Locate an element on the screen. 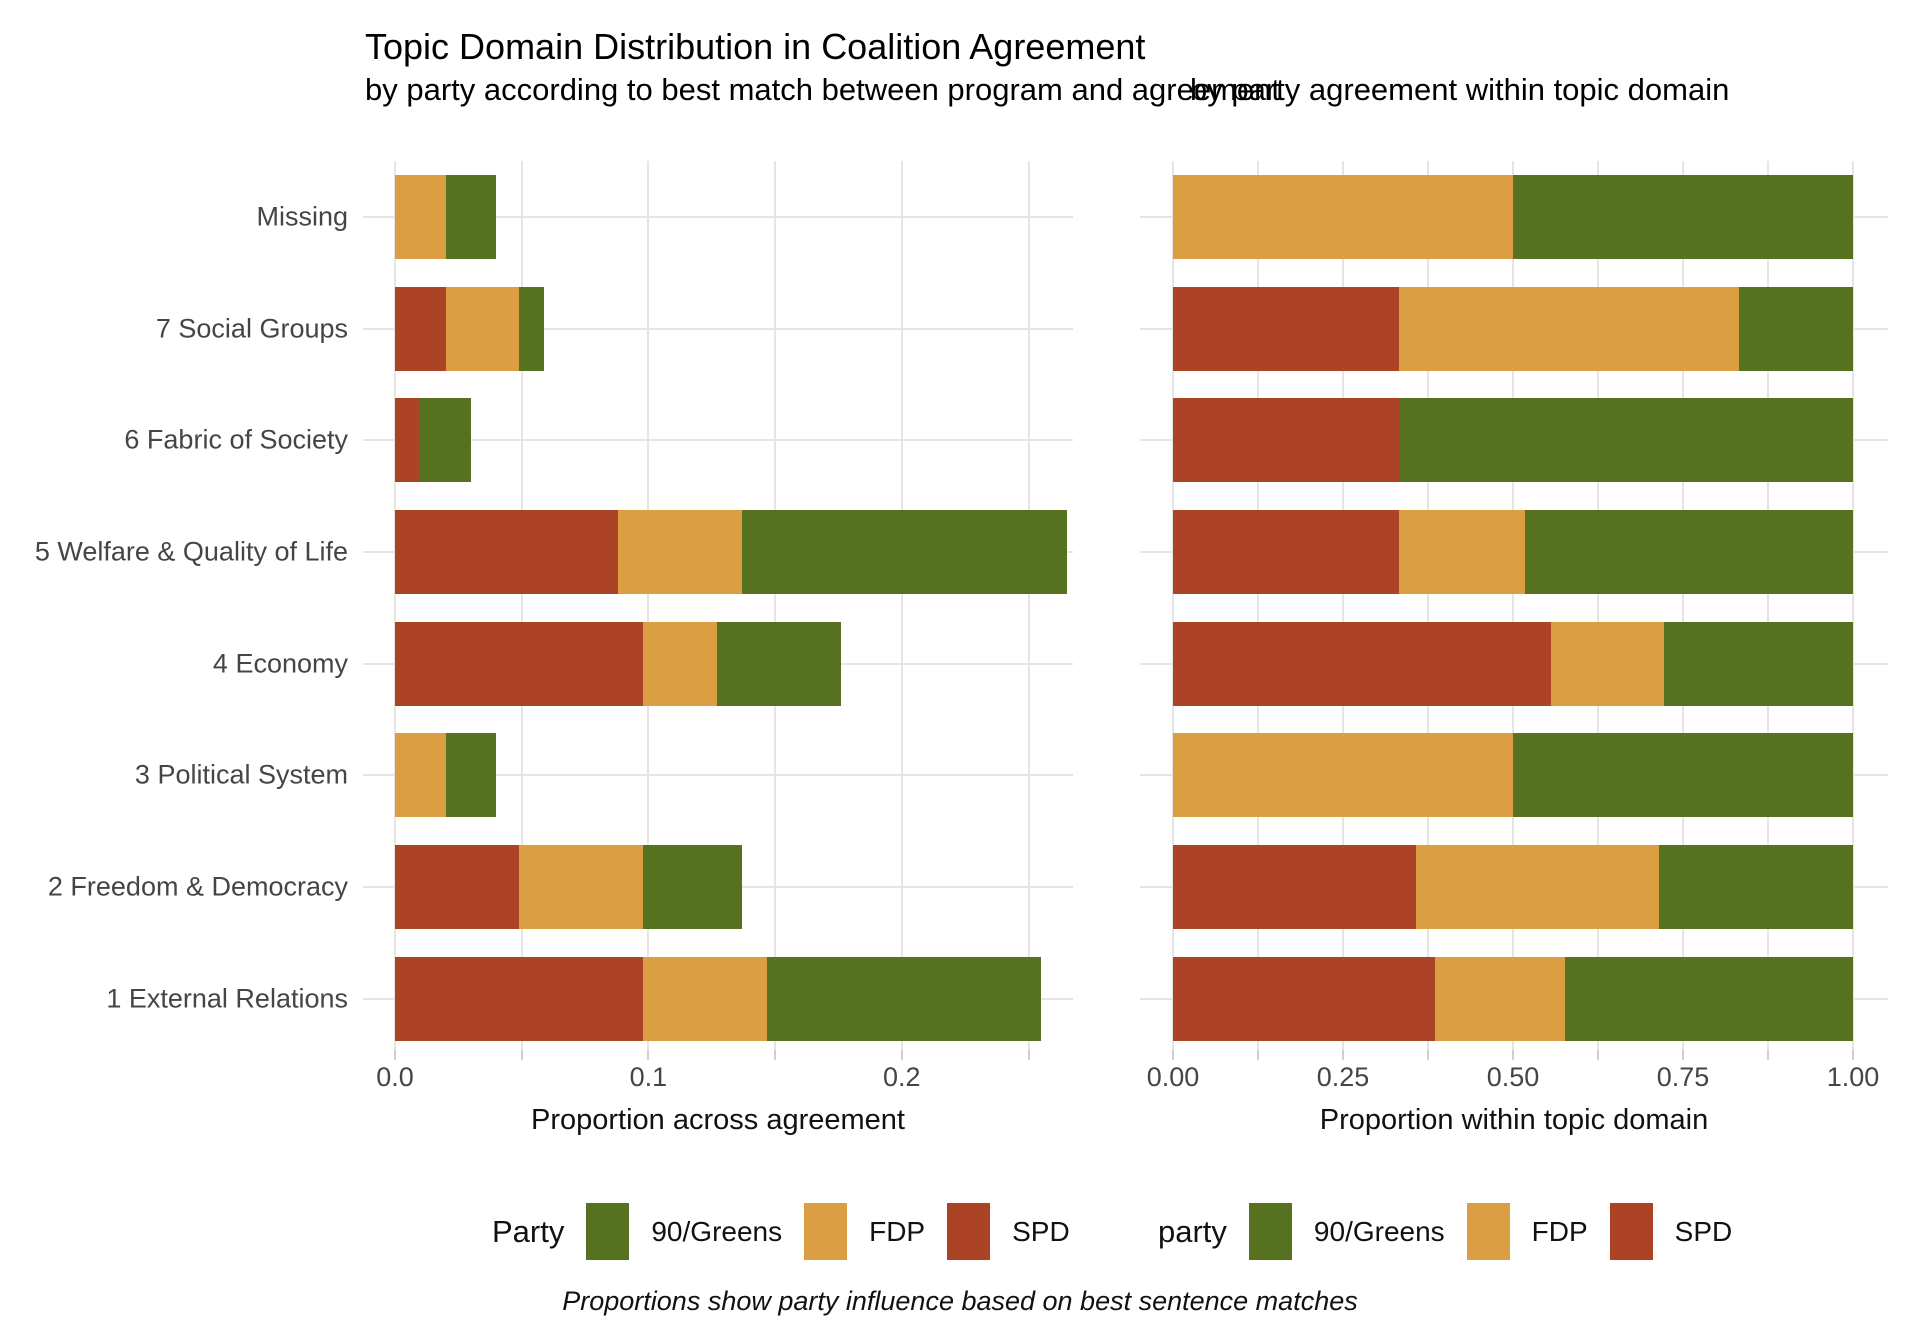 This screenshot has width=1920, height=1344. legend: Party 90/Greens FDP SPD is located at coordinates (781, 1231).